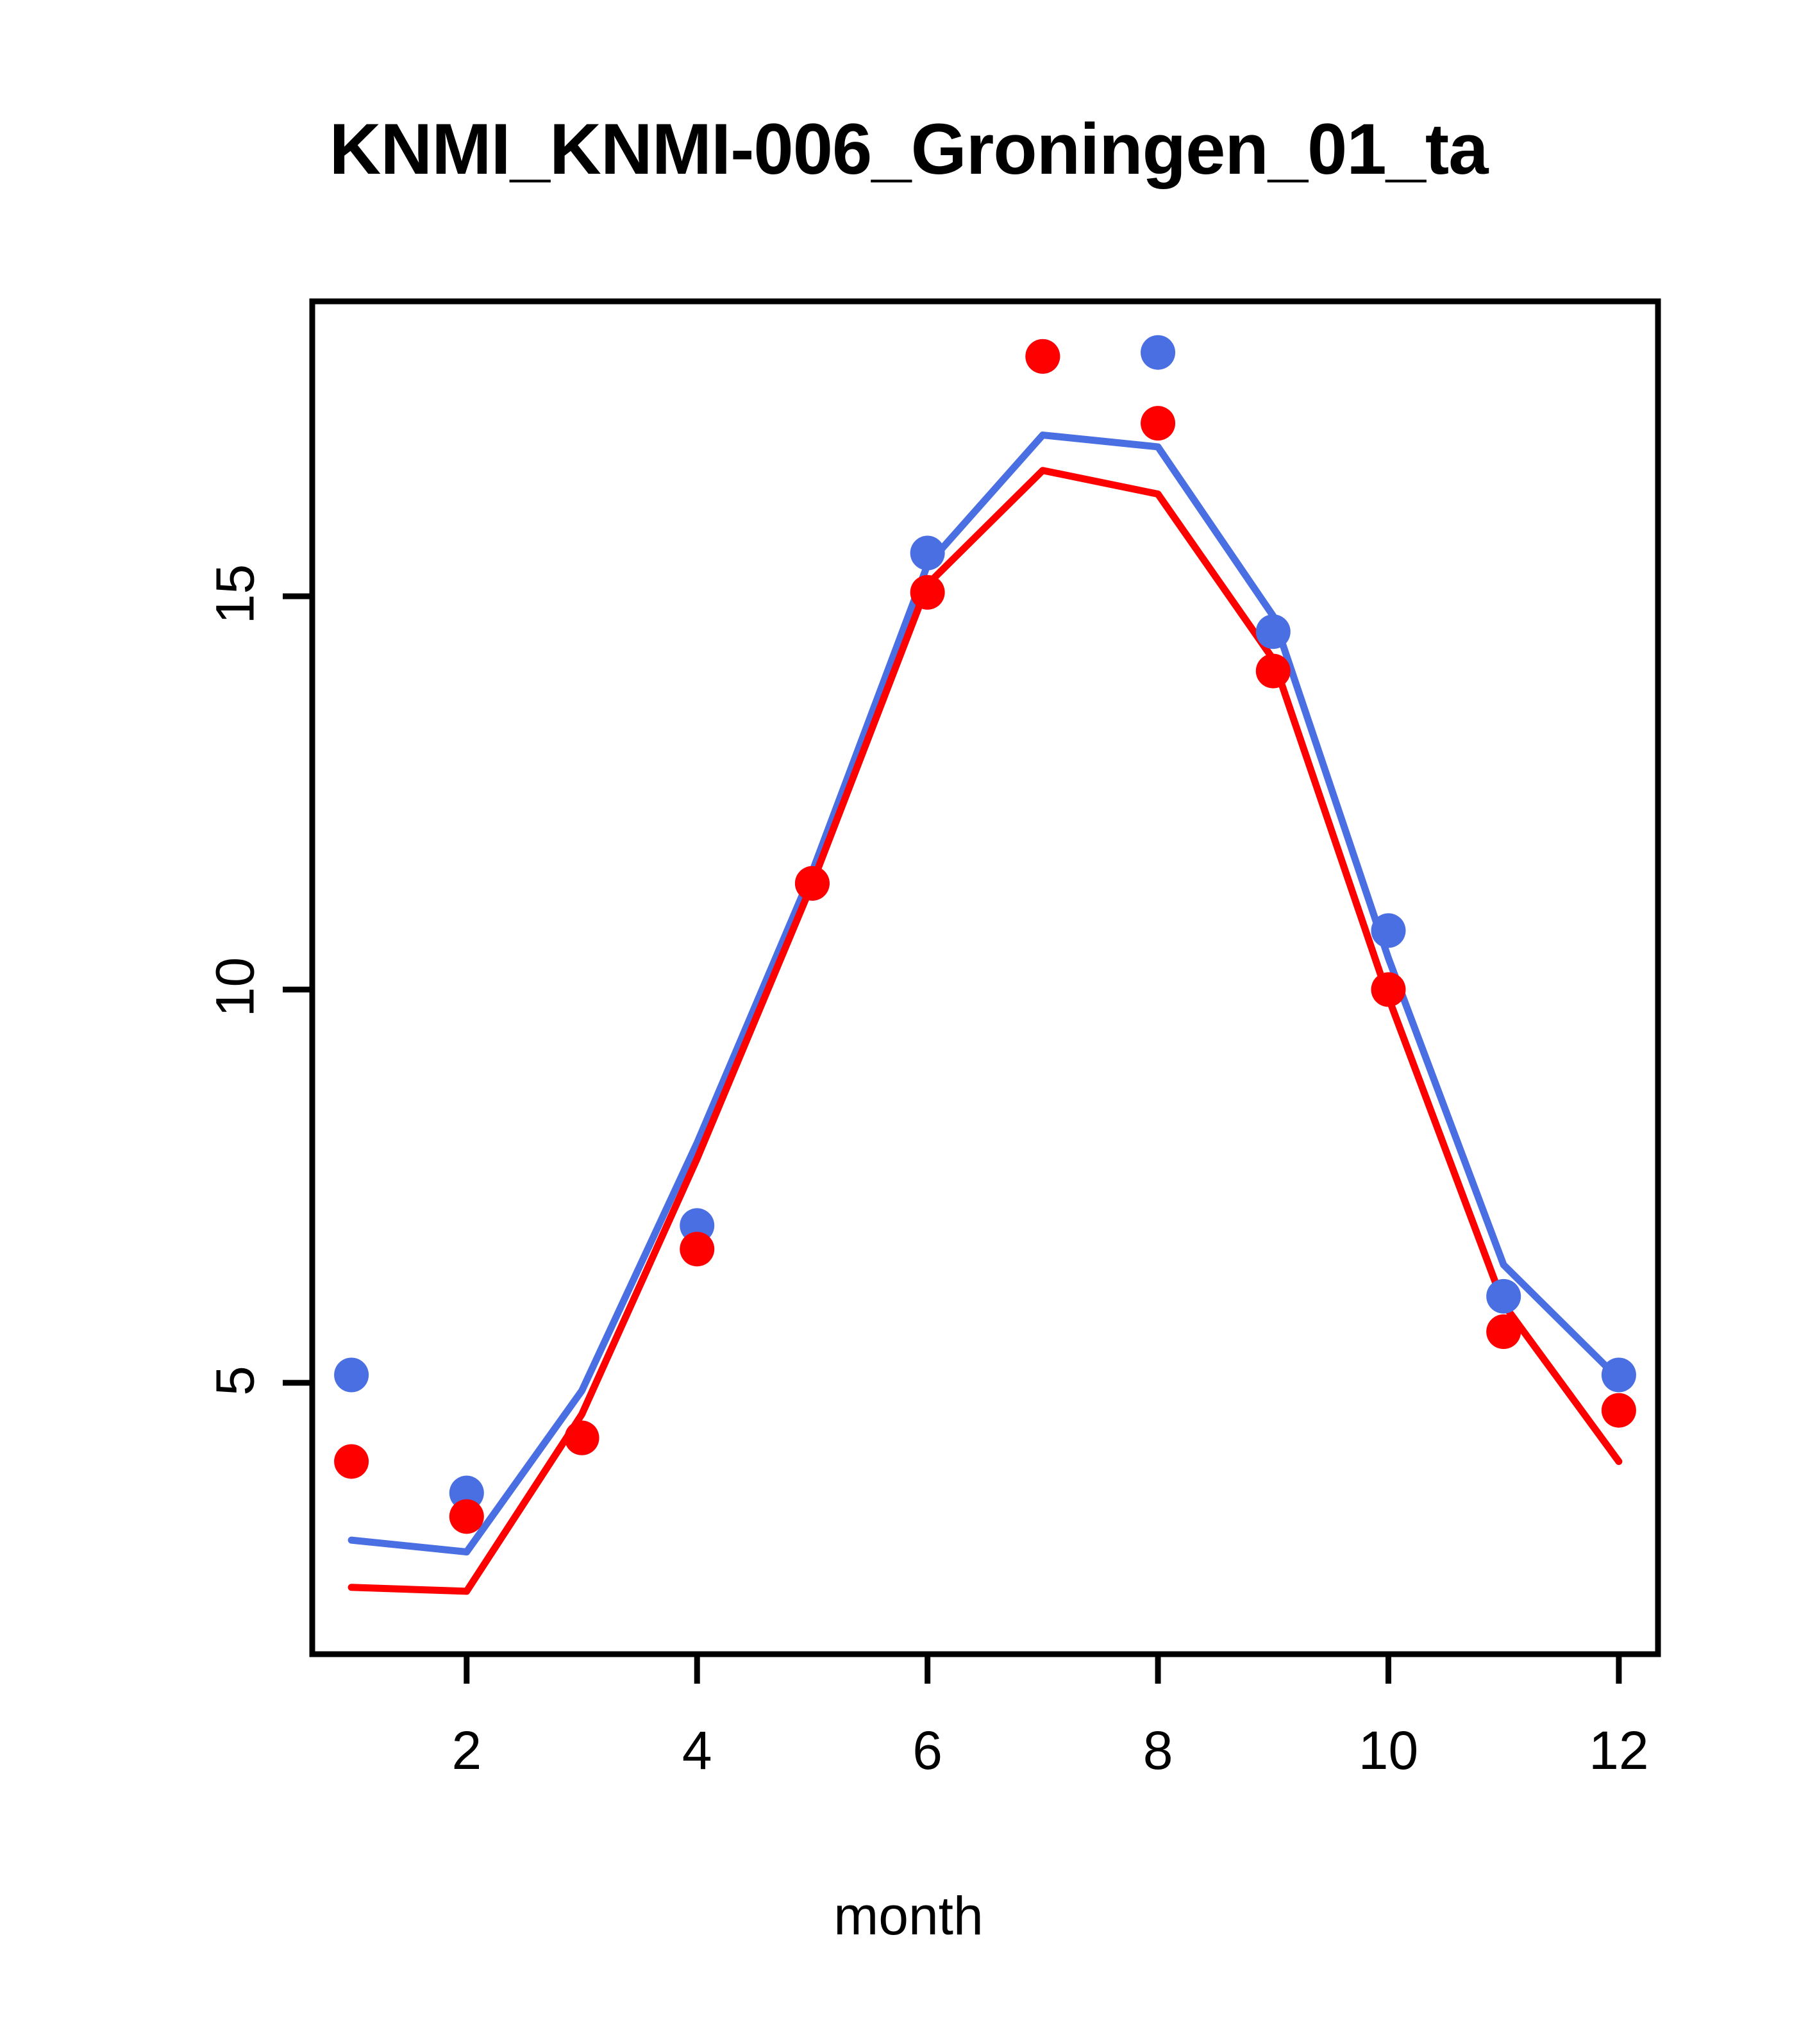 The height and width of the screenshot is (2044, 1817). I want to click on x-tick-label: 2, so click(466, 1750).